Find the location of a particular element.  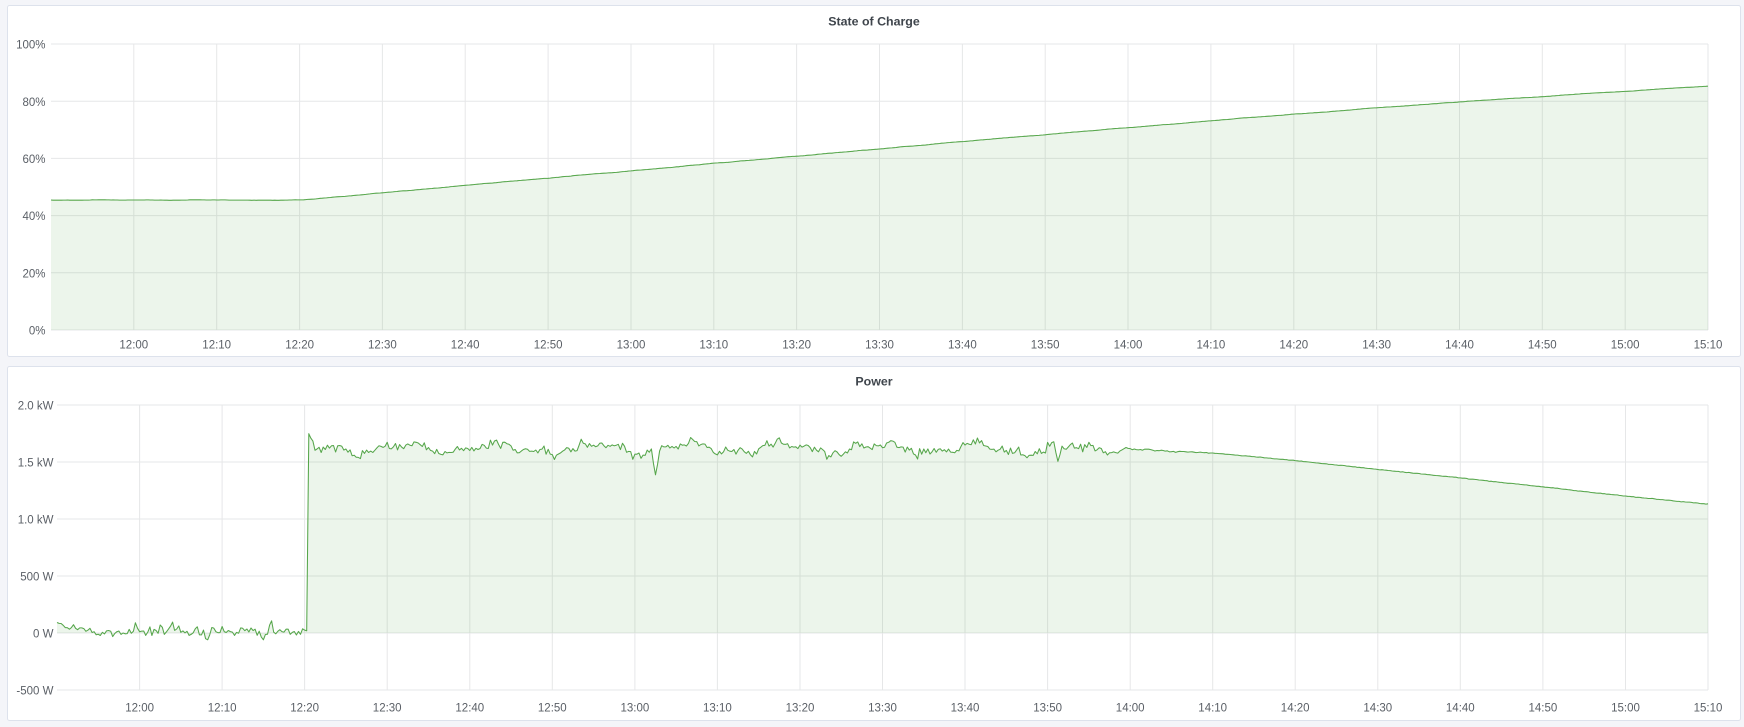

svg-text: 2.0 kW is located at coordinates (36, 407).